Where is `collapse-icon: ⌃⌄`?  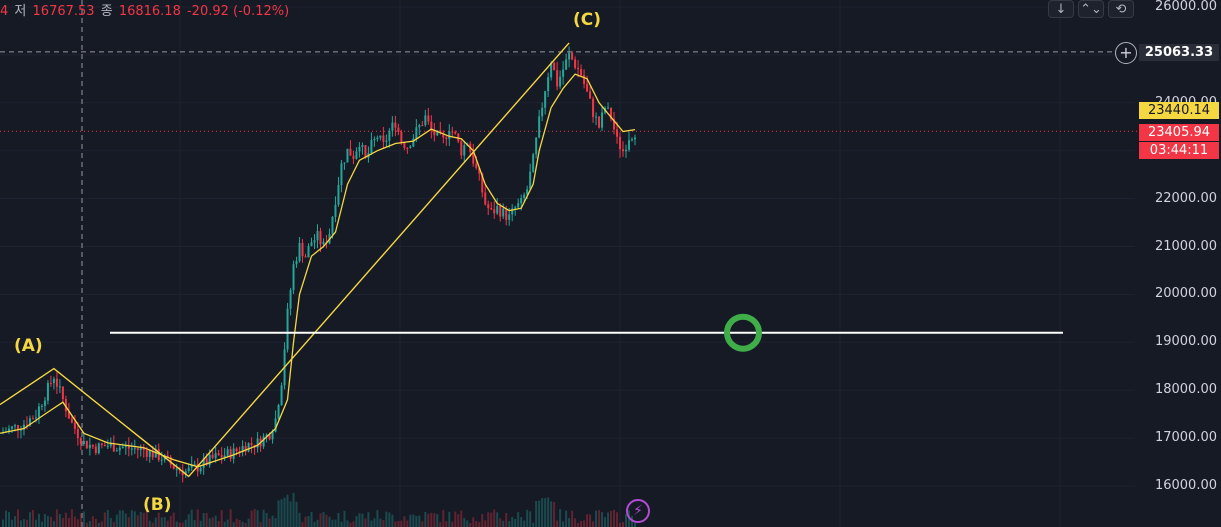
collapse-icon: ⌃⌄ is located at coordinates (1091, 9).